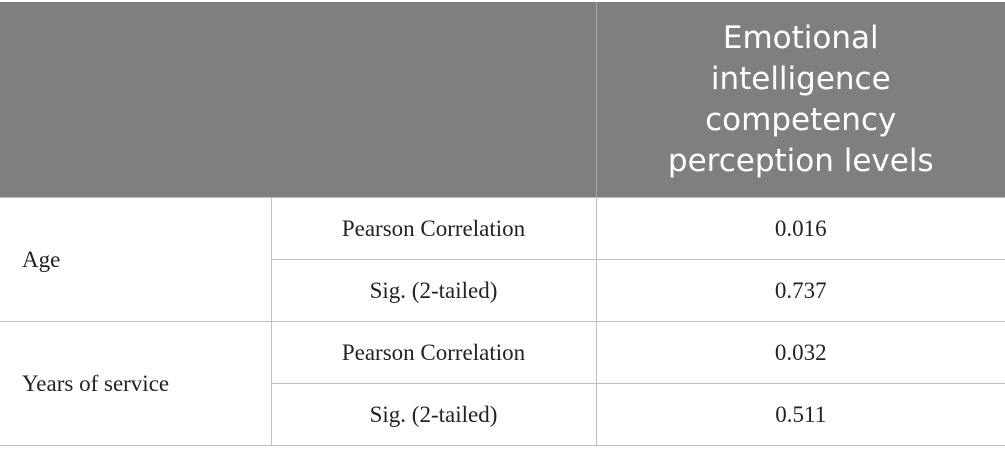 The width and height of the screenshot is (1005, 464). I want to click on group-label: Years of service, so click(136, 383).